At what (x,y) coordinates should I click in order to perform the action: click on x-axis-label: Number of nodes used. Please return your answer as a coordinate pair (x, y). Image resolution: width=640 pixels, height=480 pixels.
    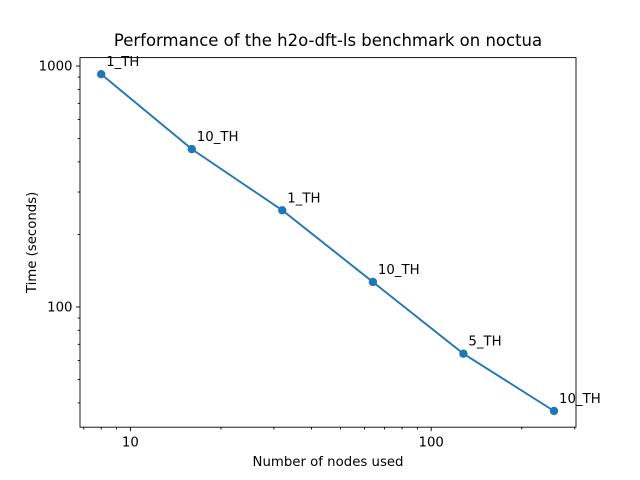
    Looking at the image, I should click on (328, 462).